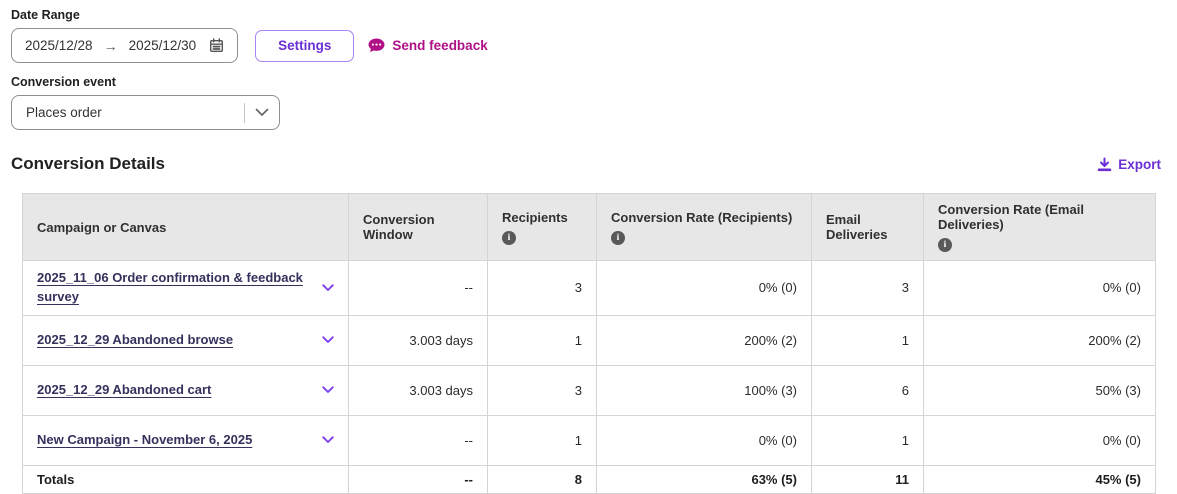 The width and height of the screenshot is (1177, 494). I want to click on campaign-link: New Campaign - November 6, 2025, so click(145, 439).